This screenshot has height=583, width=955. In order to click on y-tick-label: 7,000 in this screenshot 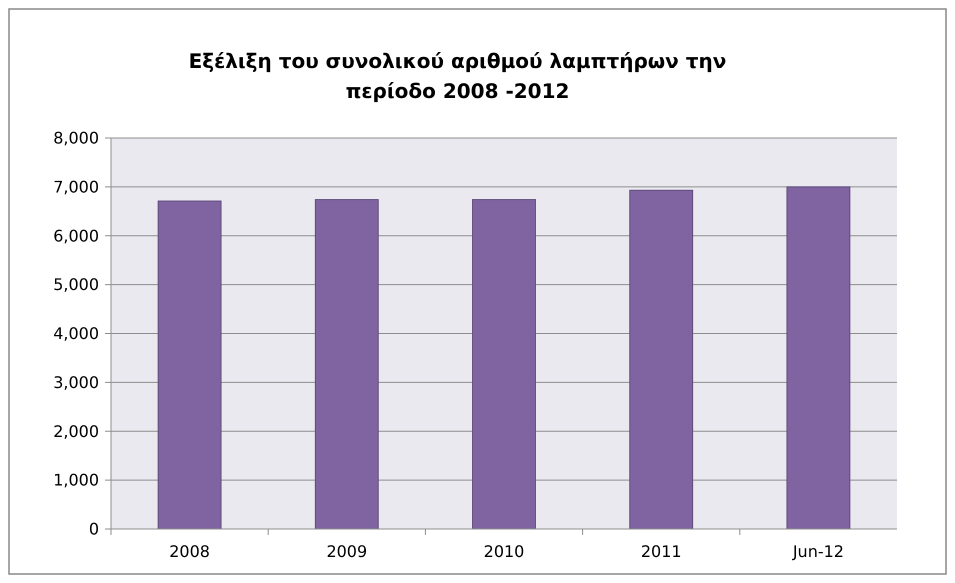, I will do `click(76, 186)`.